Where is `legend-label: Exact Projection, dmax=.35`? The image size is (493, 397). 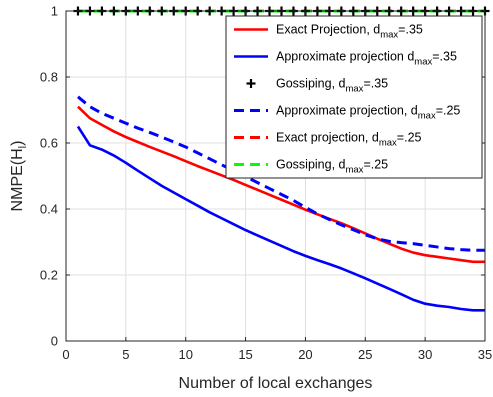 legend-label: Exact Projection, dmax=.35 is located at coordinates (349, 32).